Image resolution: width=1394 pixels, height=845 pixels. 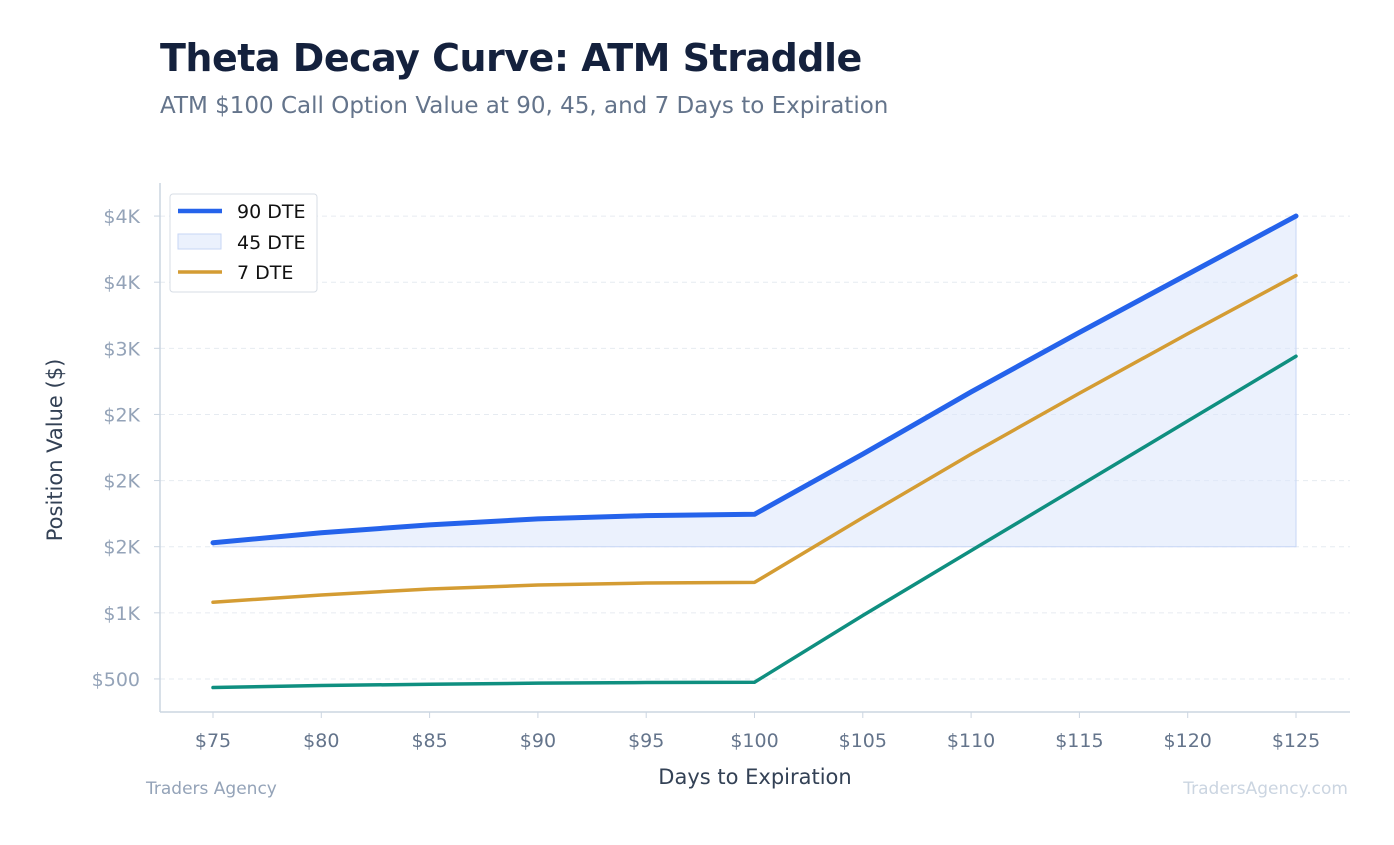 I want to click on x-tick-label: $110, so click(x=971, y=741).